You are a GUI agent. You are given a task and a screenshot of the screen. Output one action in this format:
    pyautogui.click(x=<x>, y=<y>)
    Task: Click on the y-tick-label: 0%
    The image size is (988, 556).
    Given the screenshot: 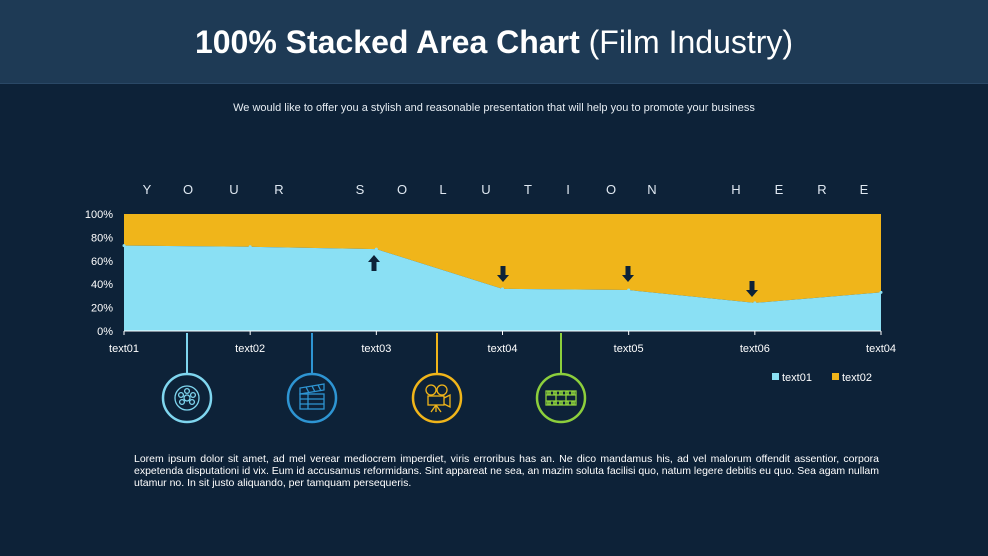 What is the action you would take?
    pyautogui.click(x=105, y=332)
    